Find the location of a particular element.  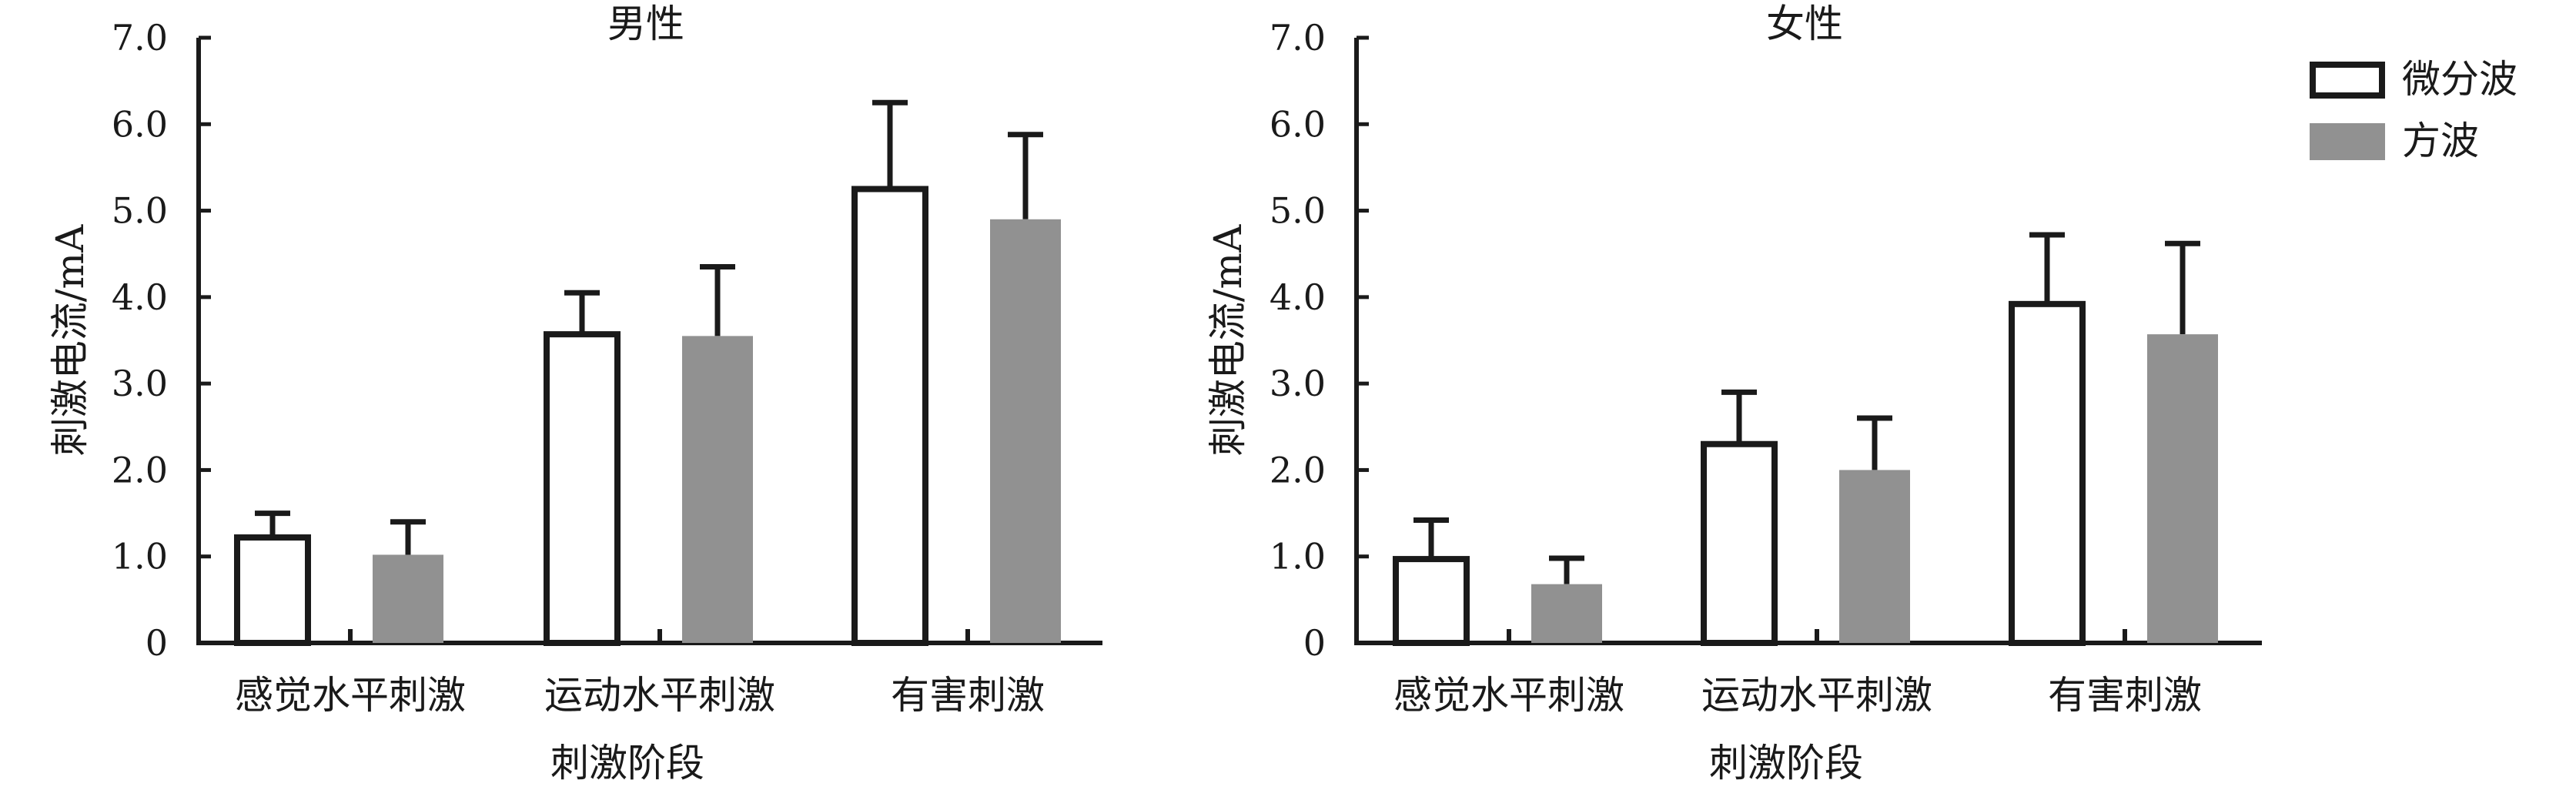

legend-swatch-filled is located at coordinates (2347, 141).